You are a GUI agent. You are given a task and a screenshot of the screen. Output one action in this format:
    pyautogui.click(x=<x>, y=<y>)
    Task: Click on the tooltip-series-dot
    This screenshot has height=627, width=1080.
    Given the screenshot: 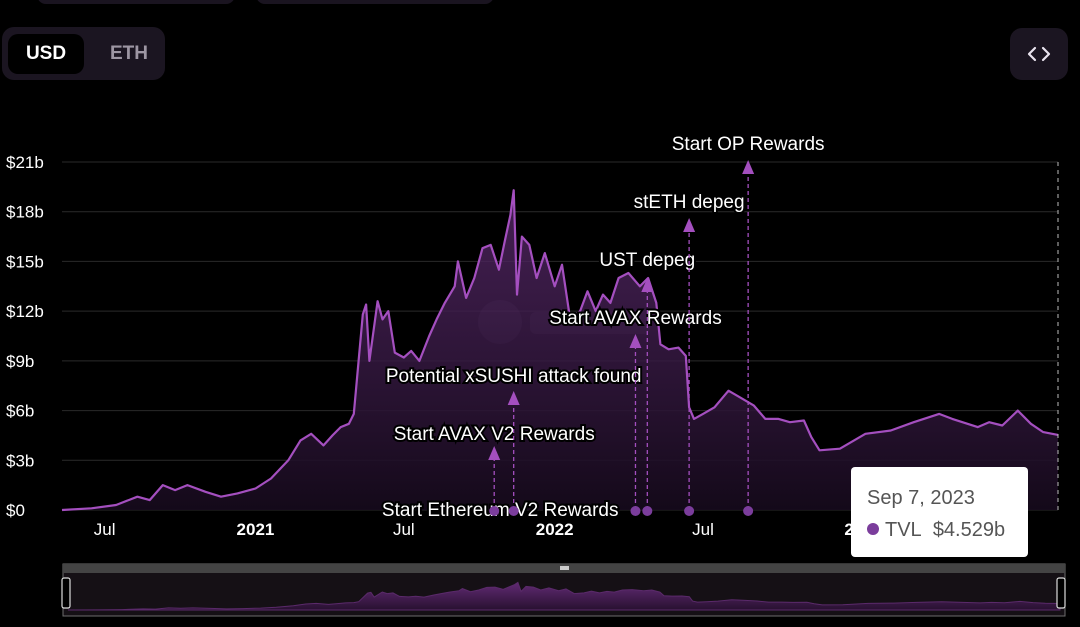 What is the action you would take?
    pyautogui.click(x=873, y=529)
    